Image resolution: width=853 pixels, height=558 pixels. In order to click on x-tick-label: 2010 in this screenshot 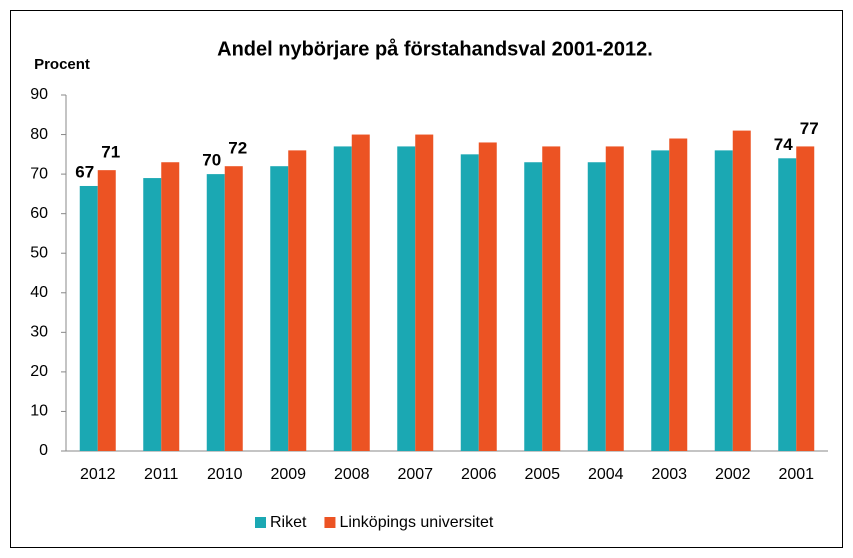, I will do `click(225, 474)`.